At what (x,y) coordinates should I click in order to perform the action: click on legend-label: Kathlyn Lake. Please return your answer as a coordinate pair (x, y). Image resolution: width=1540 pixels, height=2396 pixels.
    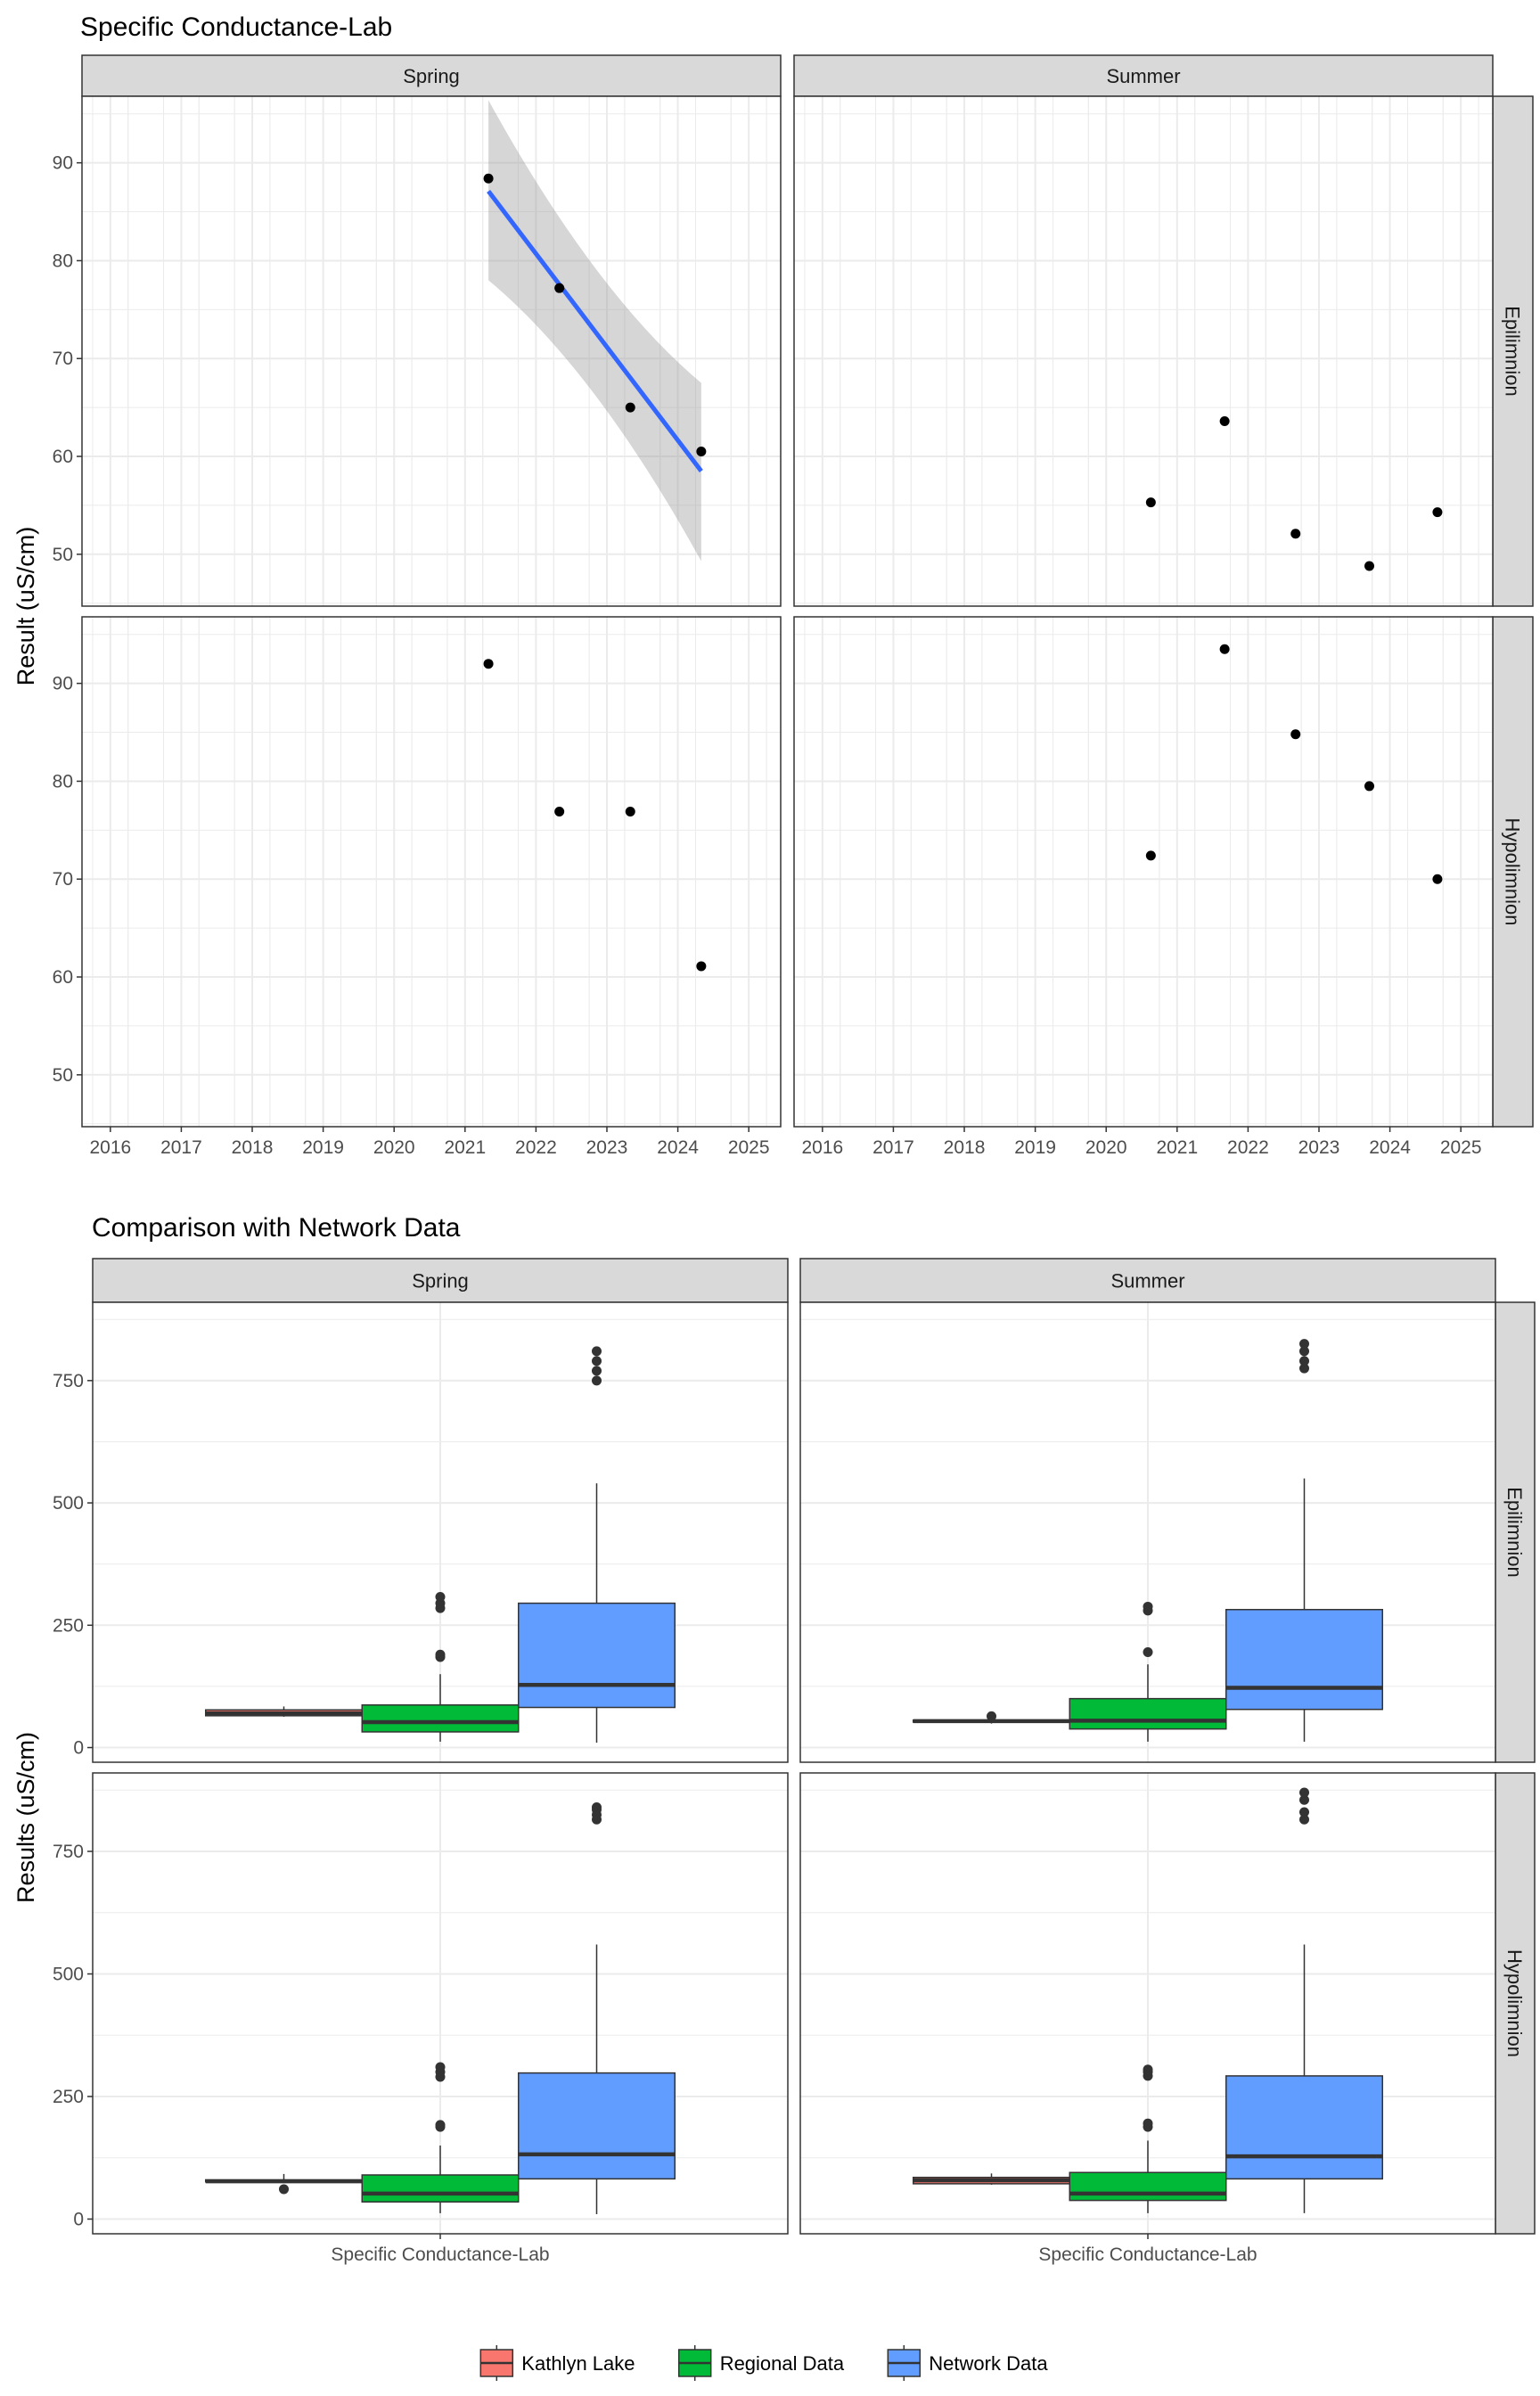
    Looking at the image, I should click on (578, 2363).